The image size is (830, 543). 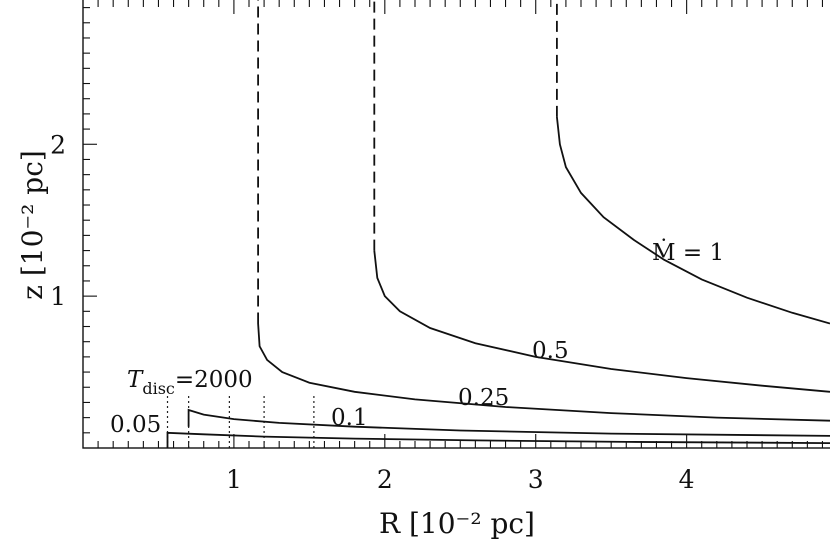 What do you see at coordinates (32, 225) in the screenshot?
I see `y-axis-title: z [10⁻² pc]` at bounding box center [32, 225].